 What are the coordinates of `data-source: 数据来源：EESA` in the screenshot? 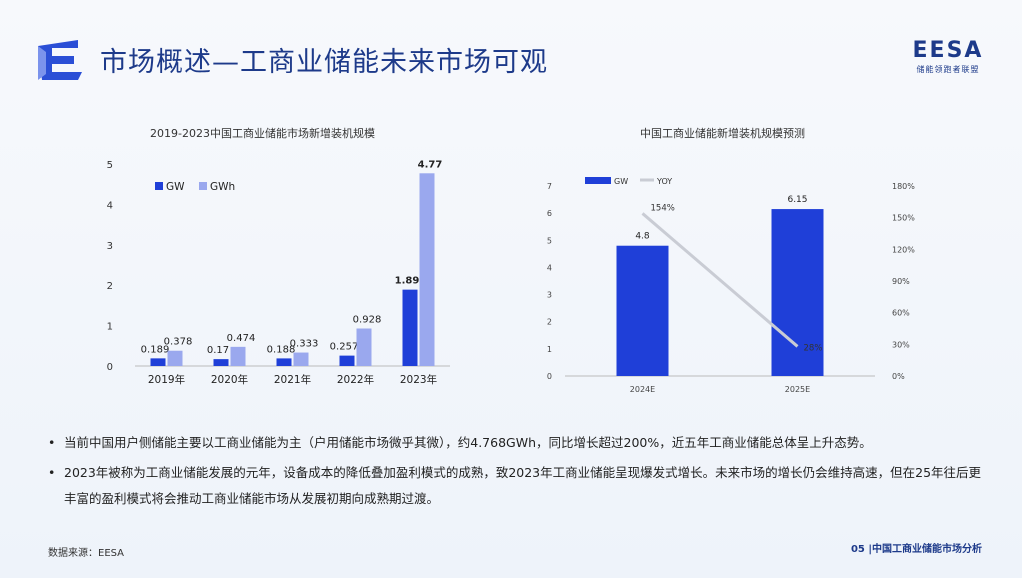 It's located at (86, 553).